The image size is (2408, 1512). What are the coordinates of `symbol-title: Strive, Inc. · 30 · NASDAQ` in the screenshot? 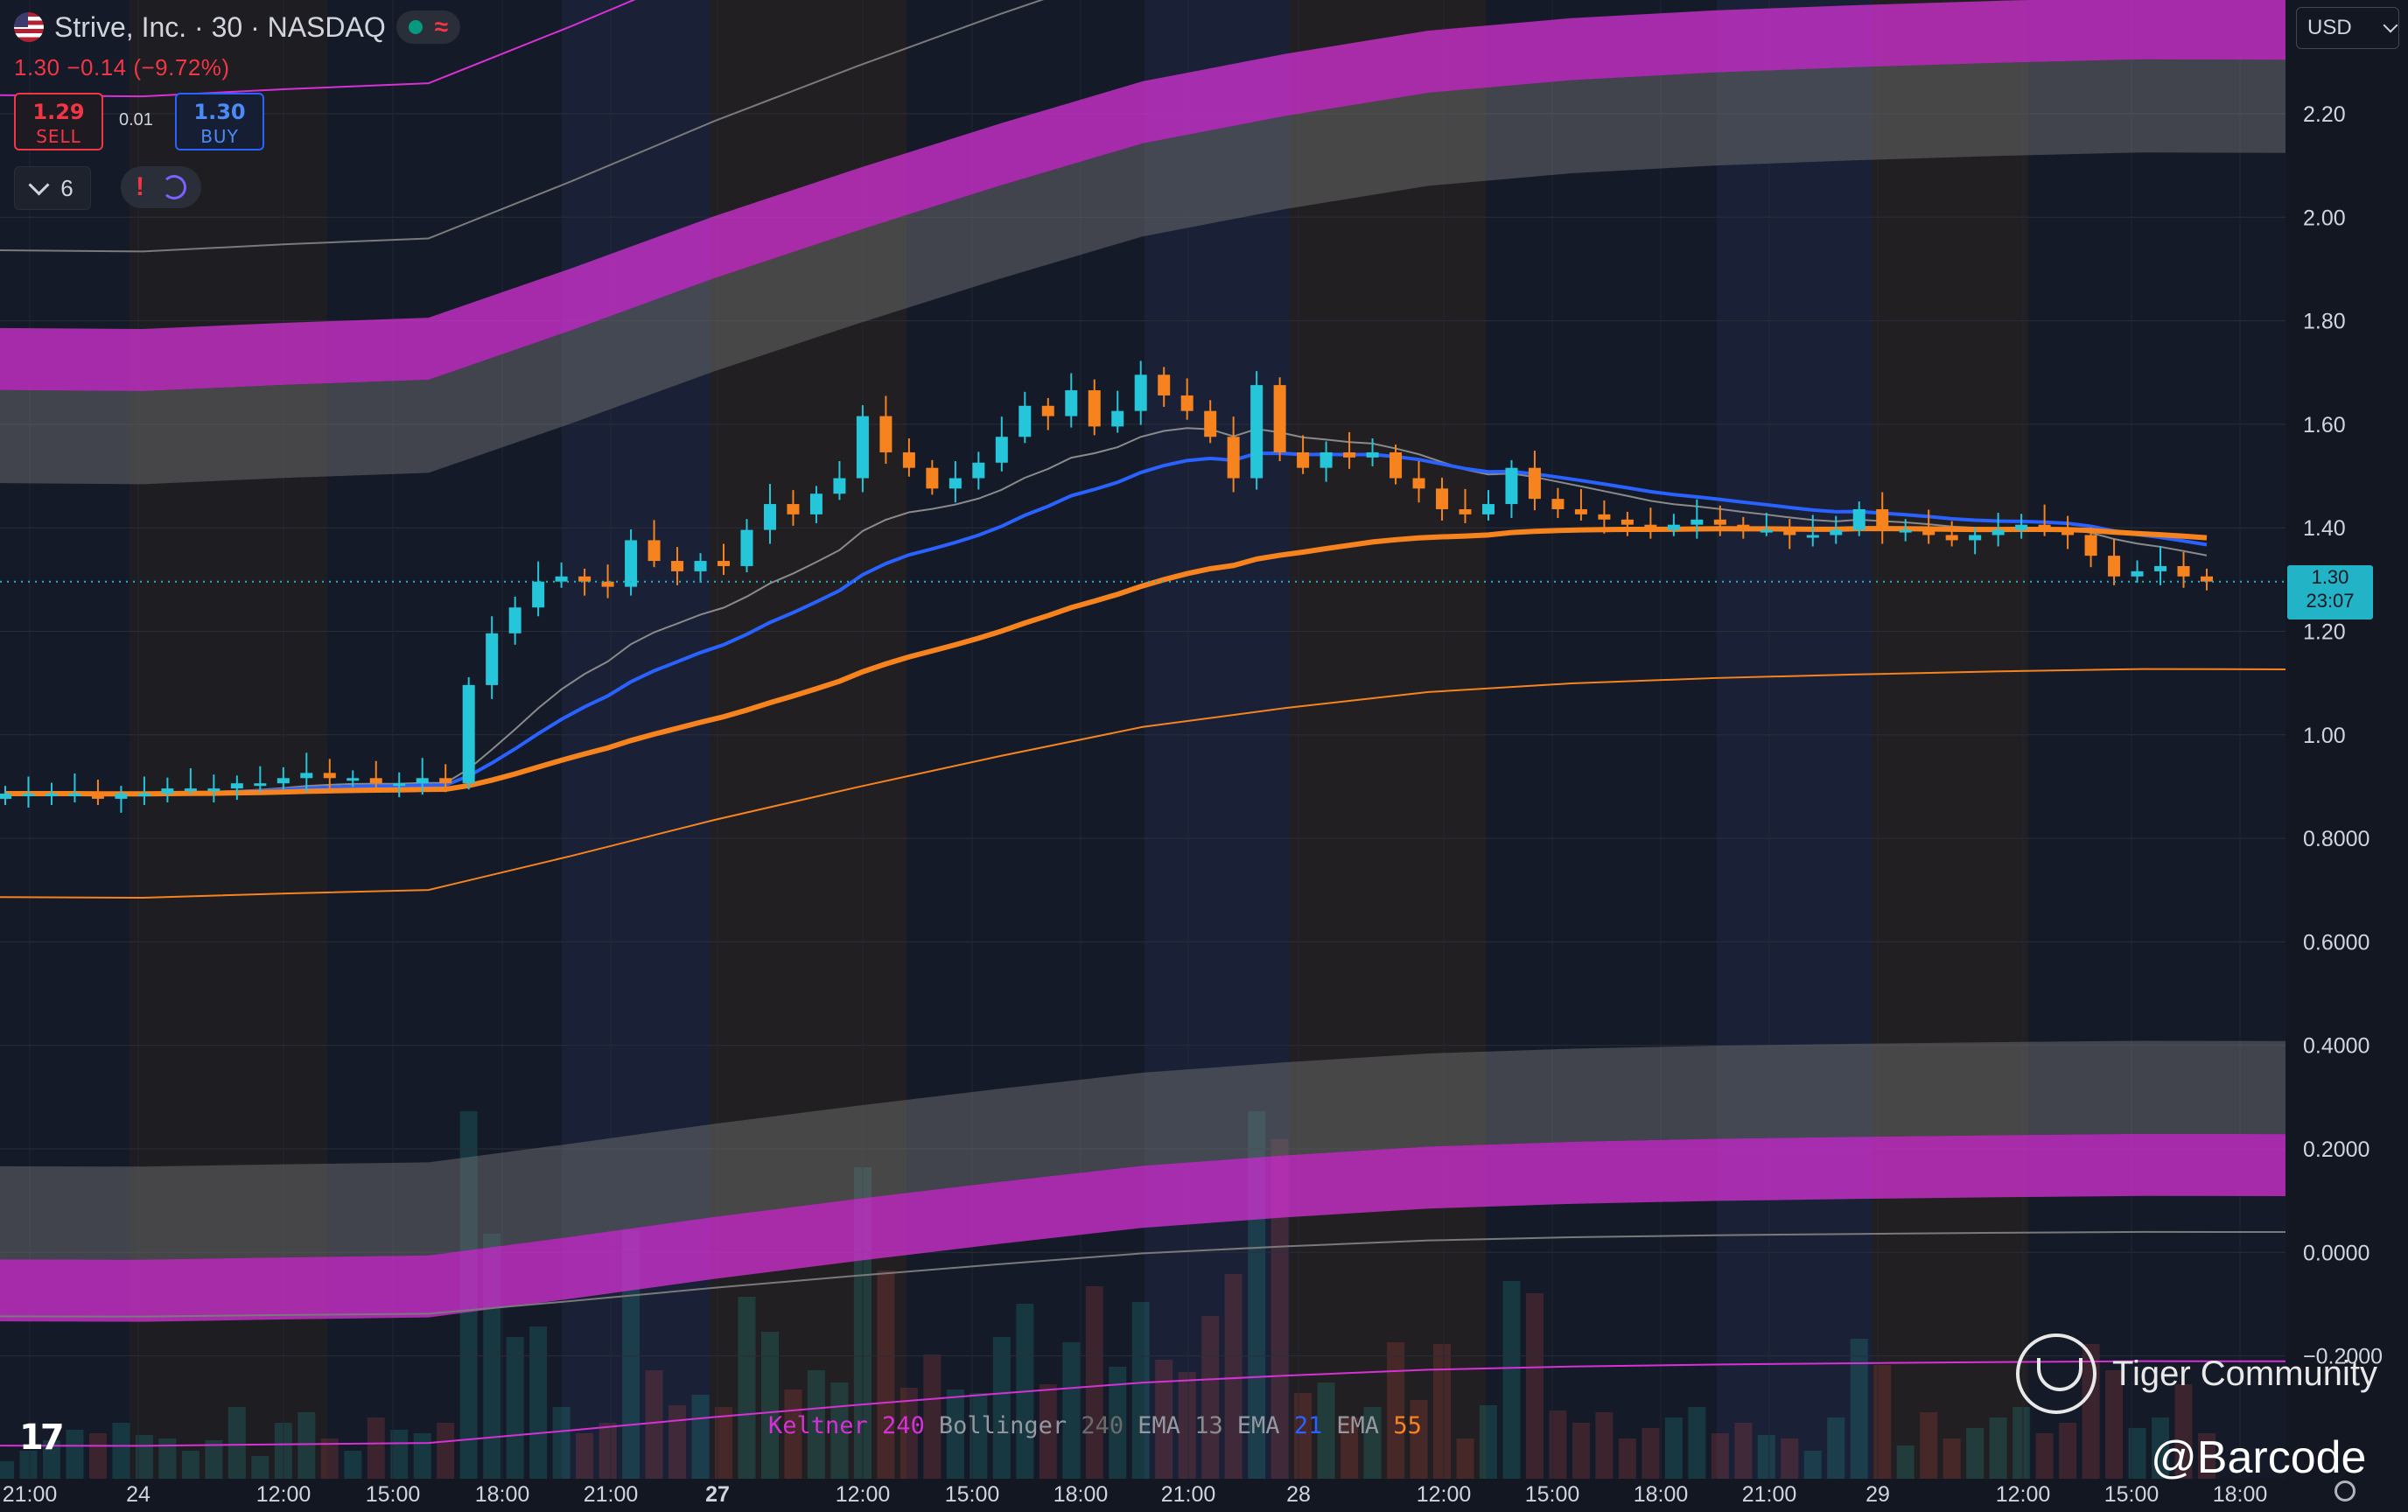 It's located at (220, 26).